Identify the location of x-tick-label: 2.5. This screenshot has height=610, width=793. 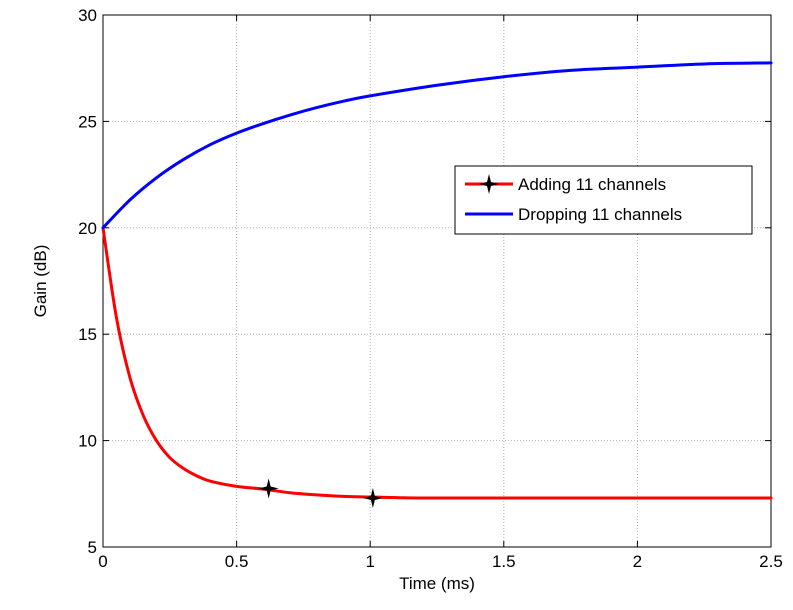
(771, 561).